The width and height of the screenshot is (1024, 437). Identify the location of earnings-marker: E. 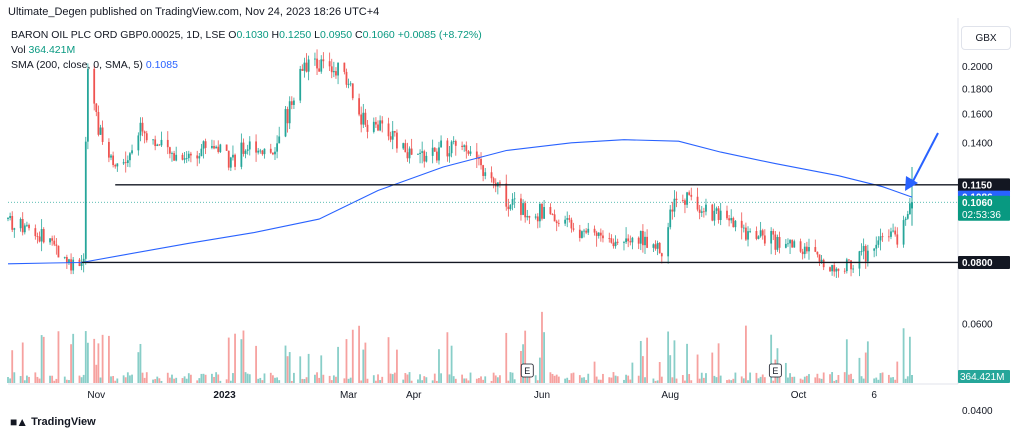
(775, 370).